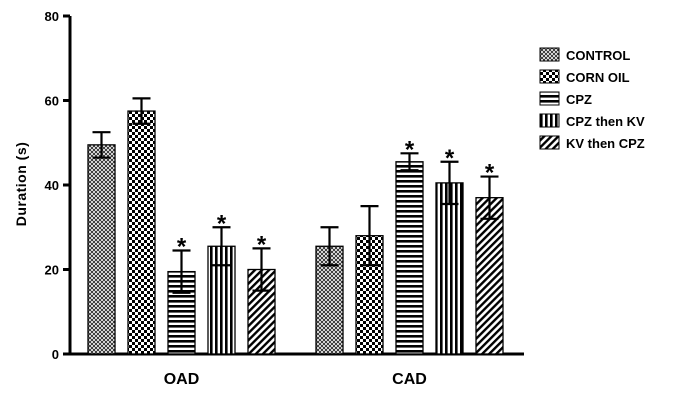 This screenshot has height=395, width=686. I want to click on bar-oad-cpz, so click(181, 312).